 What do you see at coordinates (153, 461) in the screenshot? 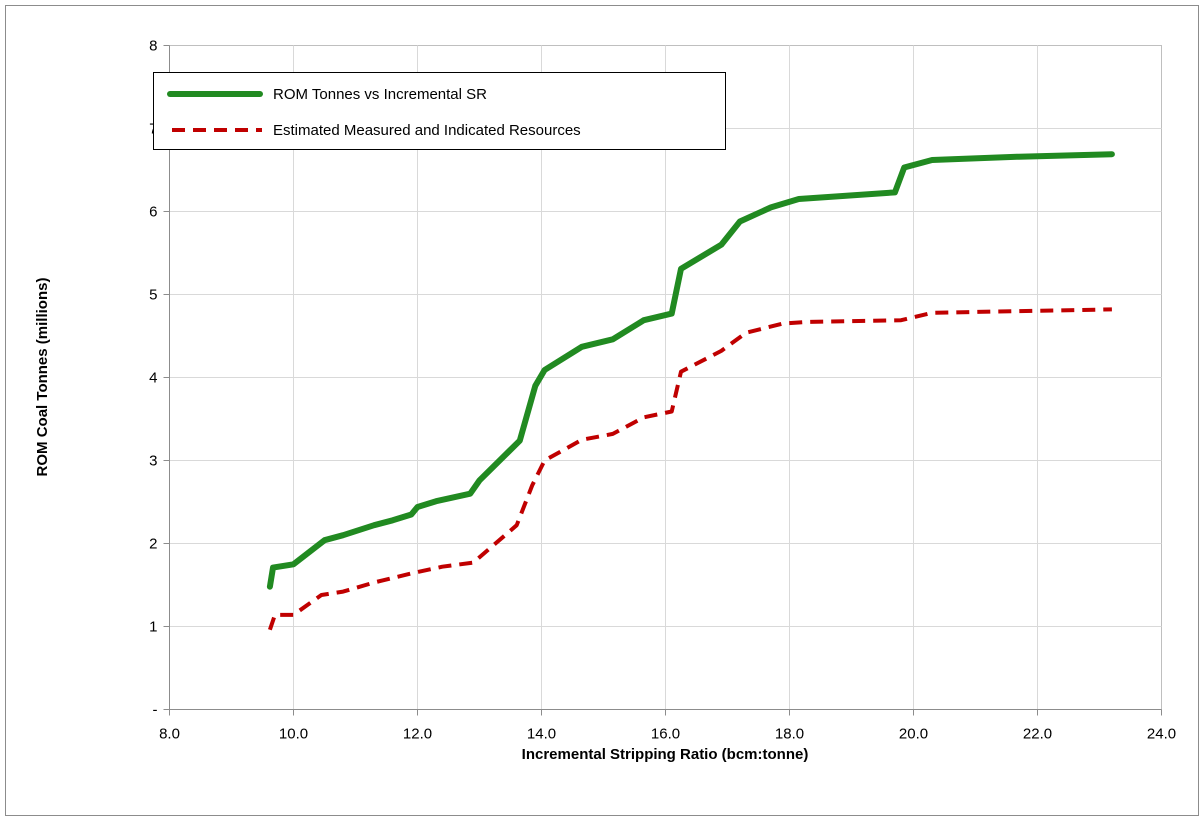
I see `y-tick-label: 3` at bounding box center [153, 461].